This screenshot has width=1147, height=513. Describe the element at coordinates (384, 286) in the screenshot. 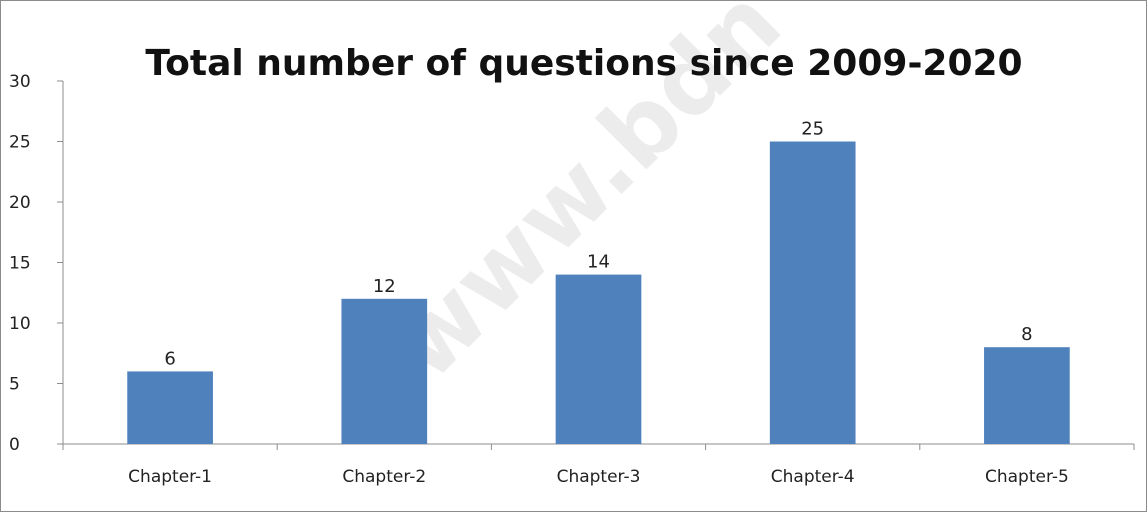

I see `data-label: 12` at that location.